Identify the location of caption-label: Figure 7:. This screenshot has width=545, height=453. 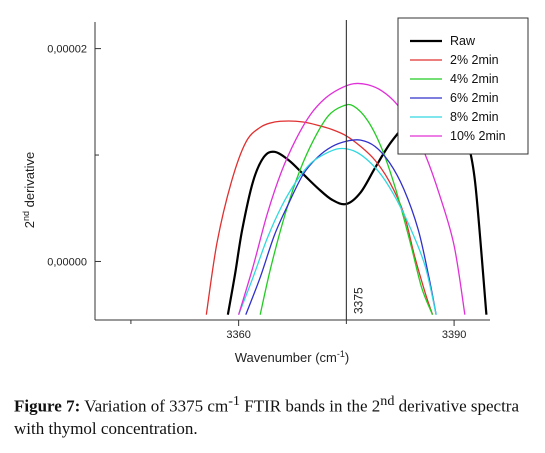
(47, 406).